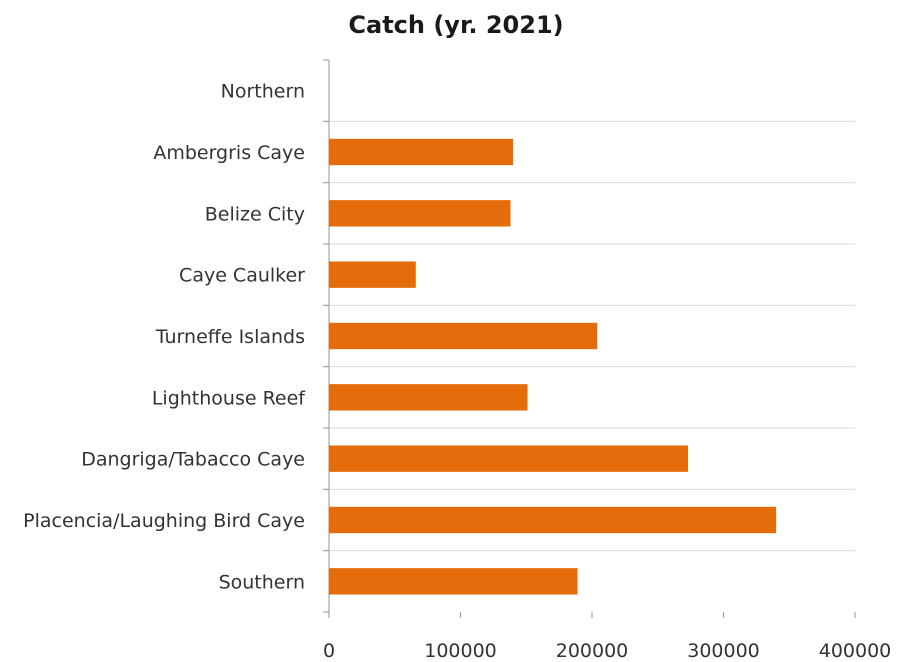 This screenshot has width=909, height=662. What do you see at coordinates (263, 92) in the screenshot?
I see `category-label: Northern` at bounding box center [263, 92].